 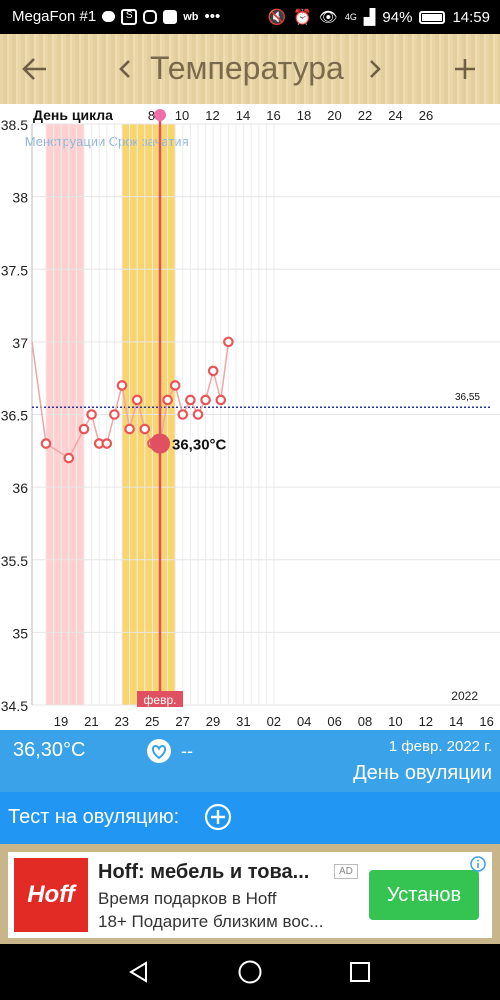 I want to click on date-tick-label: 25, so click(x=152, y=721).